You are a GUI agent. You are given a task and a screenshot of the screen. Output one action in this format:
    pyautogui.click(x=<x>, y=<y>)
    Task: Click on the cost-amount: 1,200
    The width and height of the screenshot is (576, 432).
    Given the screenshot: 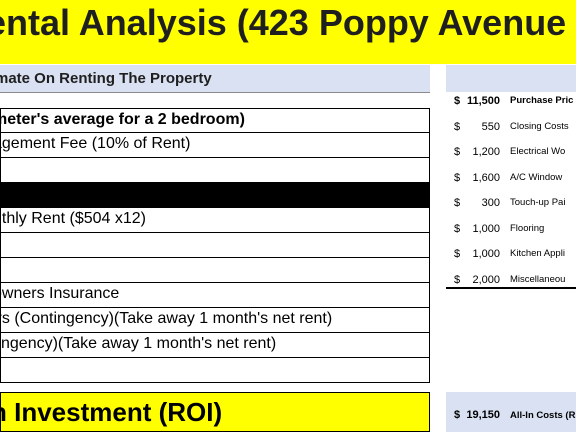 What is the action you would take?
    pyautogui.click(x=486, y=152)
    